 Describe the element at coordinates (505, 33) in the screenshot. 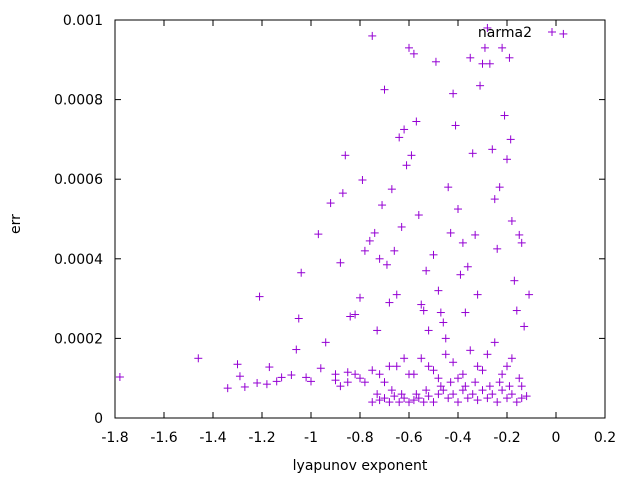

I see `legend-label: narma2` at that location.